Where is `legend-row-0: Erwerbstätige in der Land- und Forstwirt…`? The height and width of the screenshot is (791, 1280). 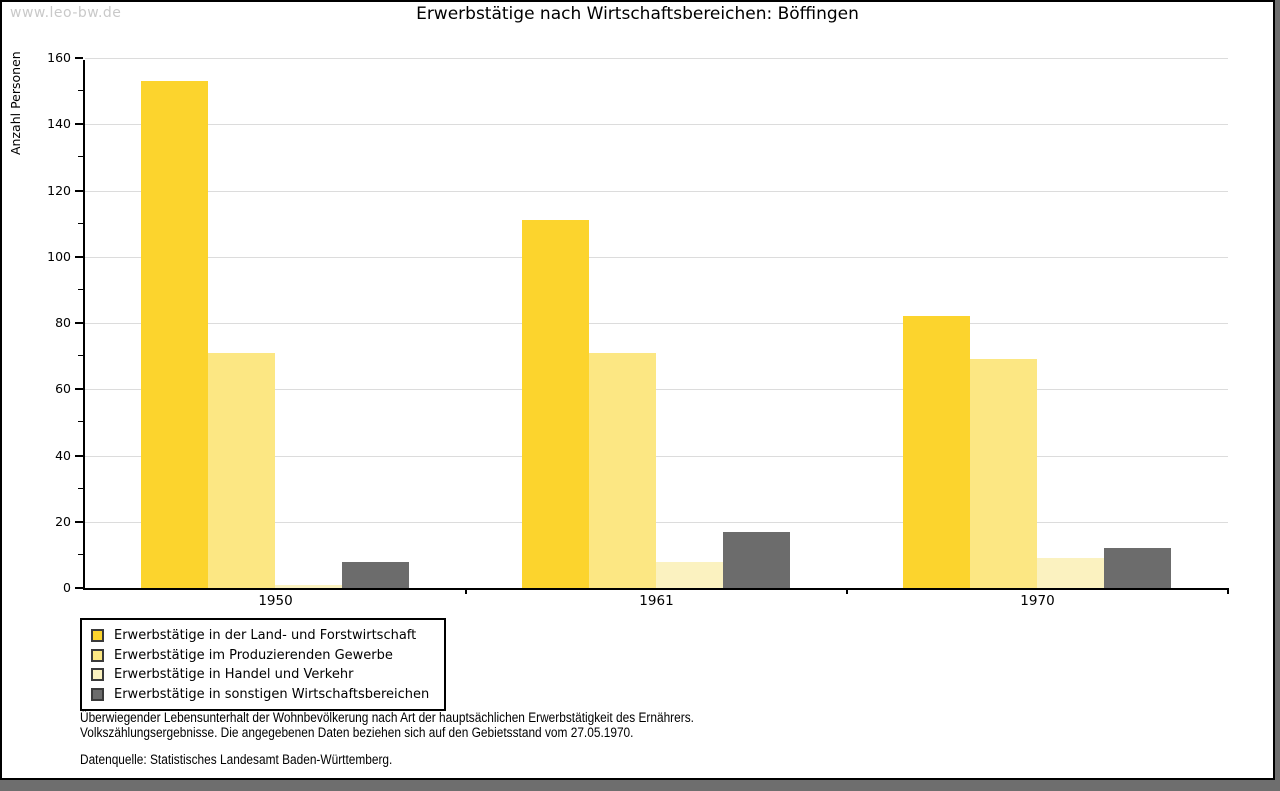
legend-row-0: Erwerbstätige in der Land- und Forstwirt… is located at coordinates (263, 636).